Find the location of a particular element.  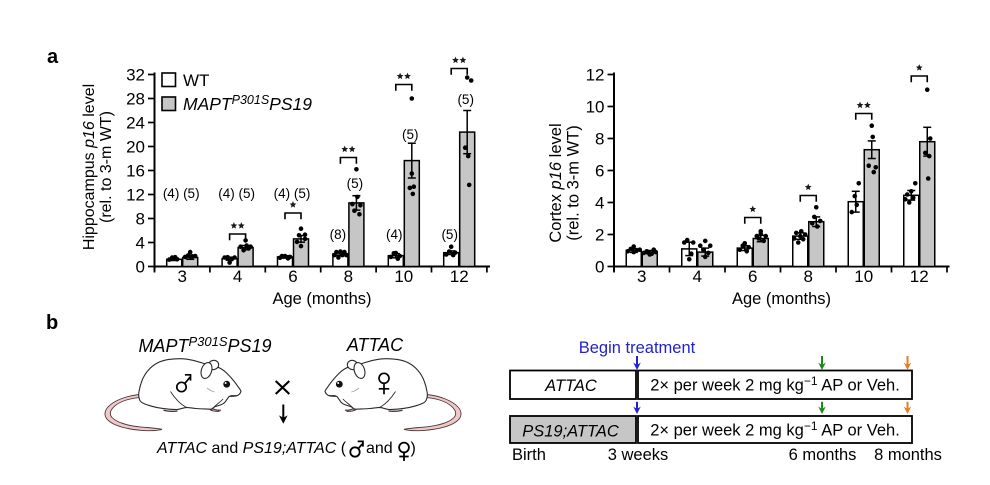

svg-text: 20 is located at coordinates (135, 147).